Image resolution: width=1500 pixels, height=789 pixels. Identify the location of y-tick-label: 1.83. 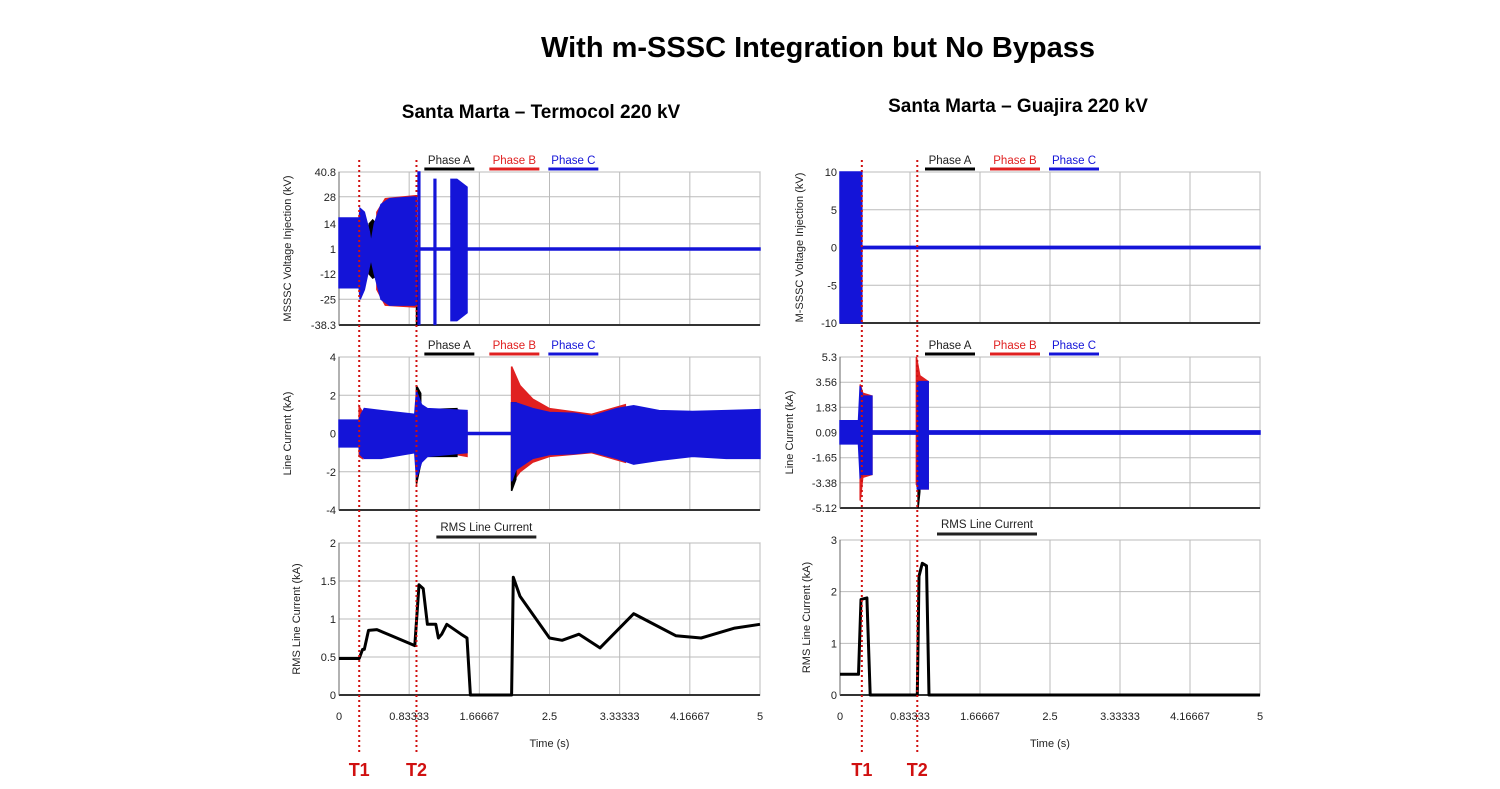
(826, 408).